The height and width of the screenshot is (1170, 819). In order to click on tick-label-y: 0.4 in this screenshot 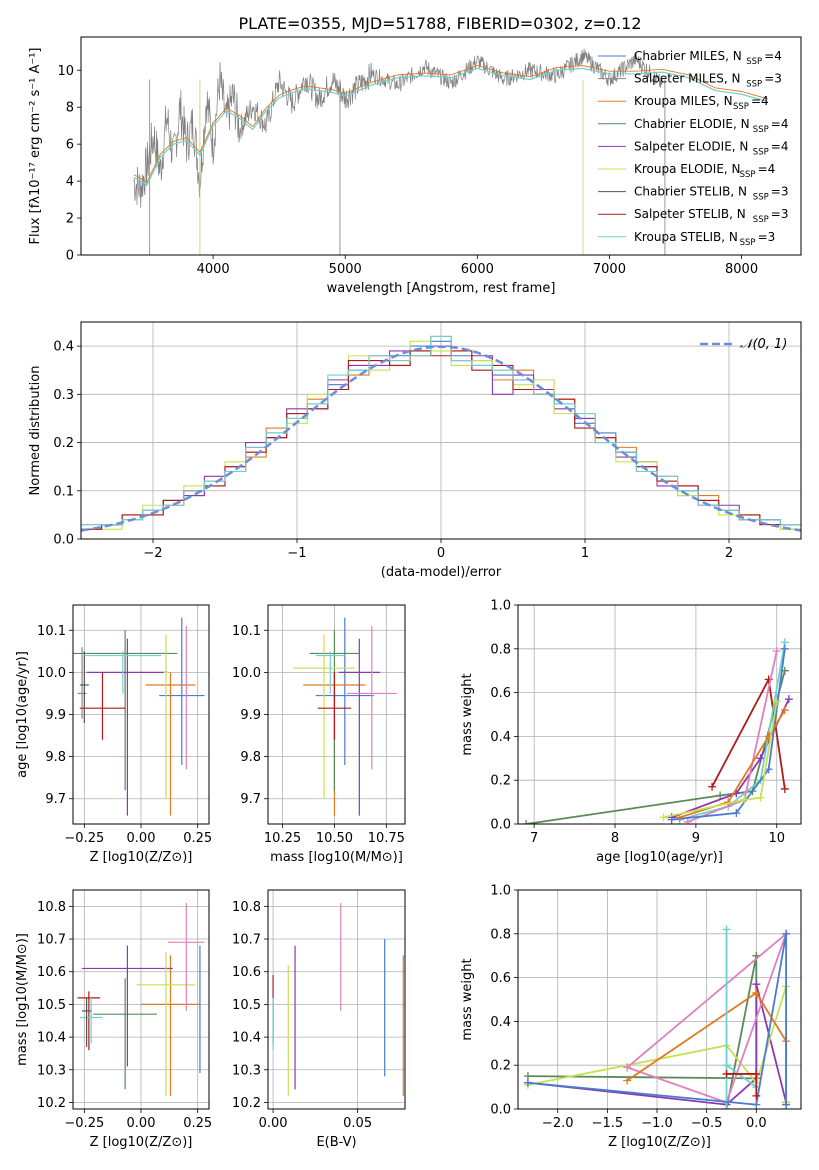, I will do `click(63, 347)`.